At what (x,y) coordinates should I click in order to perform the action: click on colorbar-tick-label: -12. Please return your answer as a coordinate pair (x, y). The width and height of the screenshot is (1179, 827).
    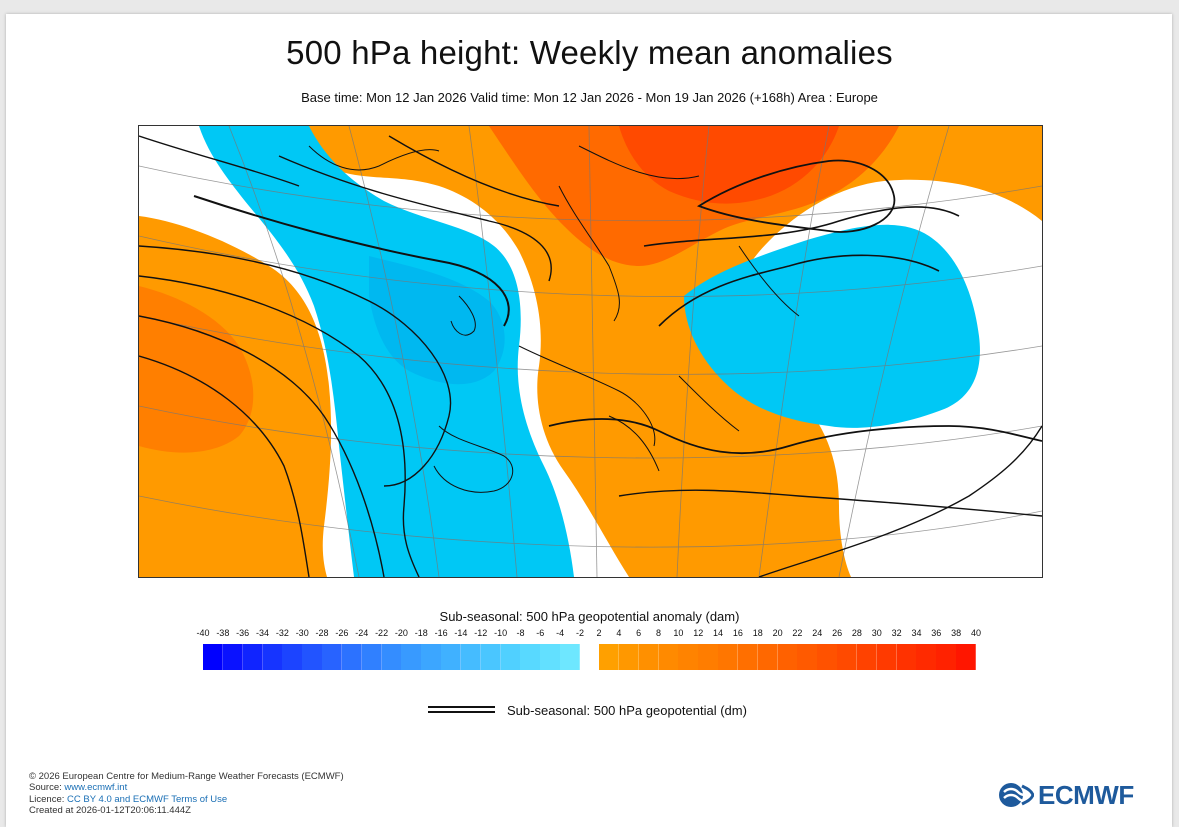
    Looking at the image, I should click on (481, 633).